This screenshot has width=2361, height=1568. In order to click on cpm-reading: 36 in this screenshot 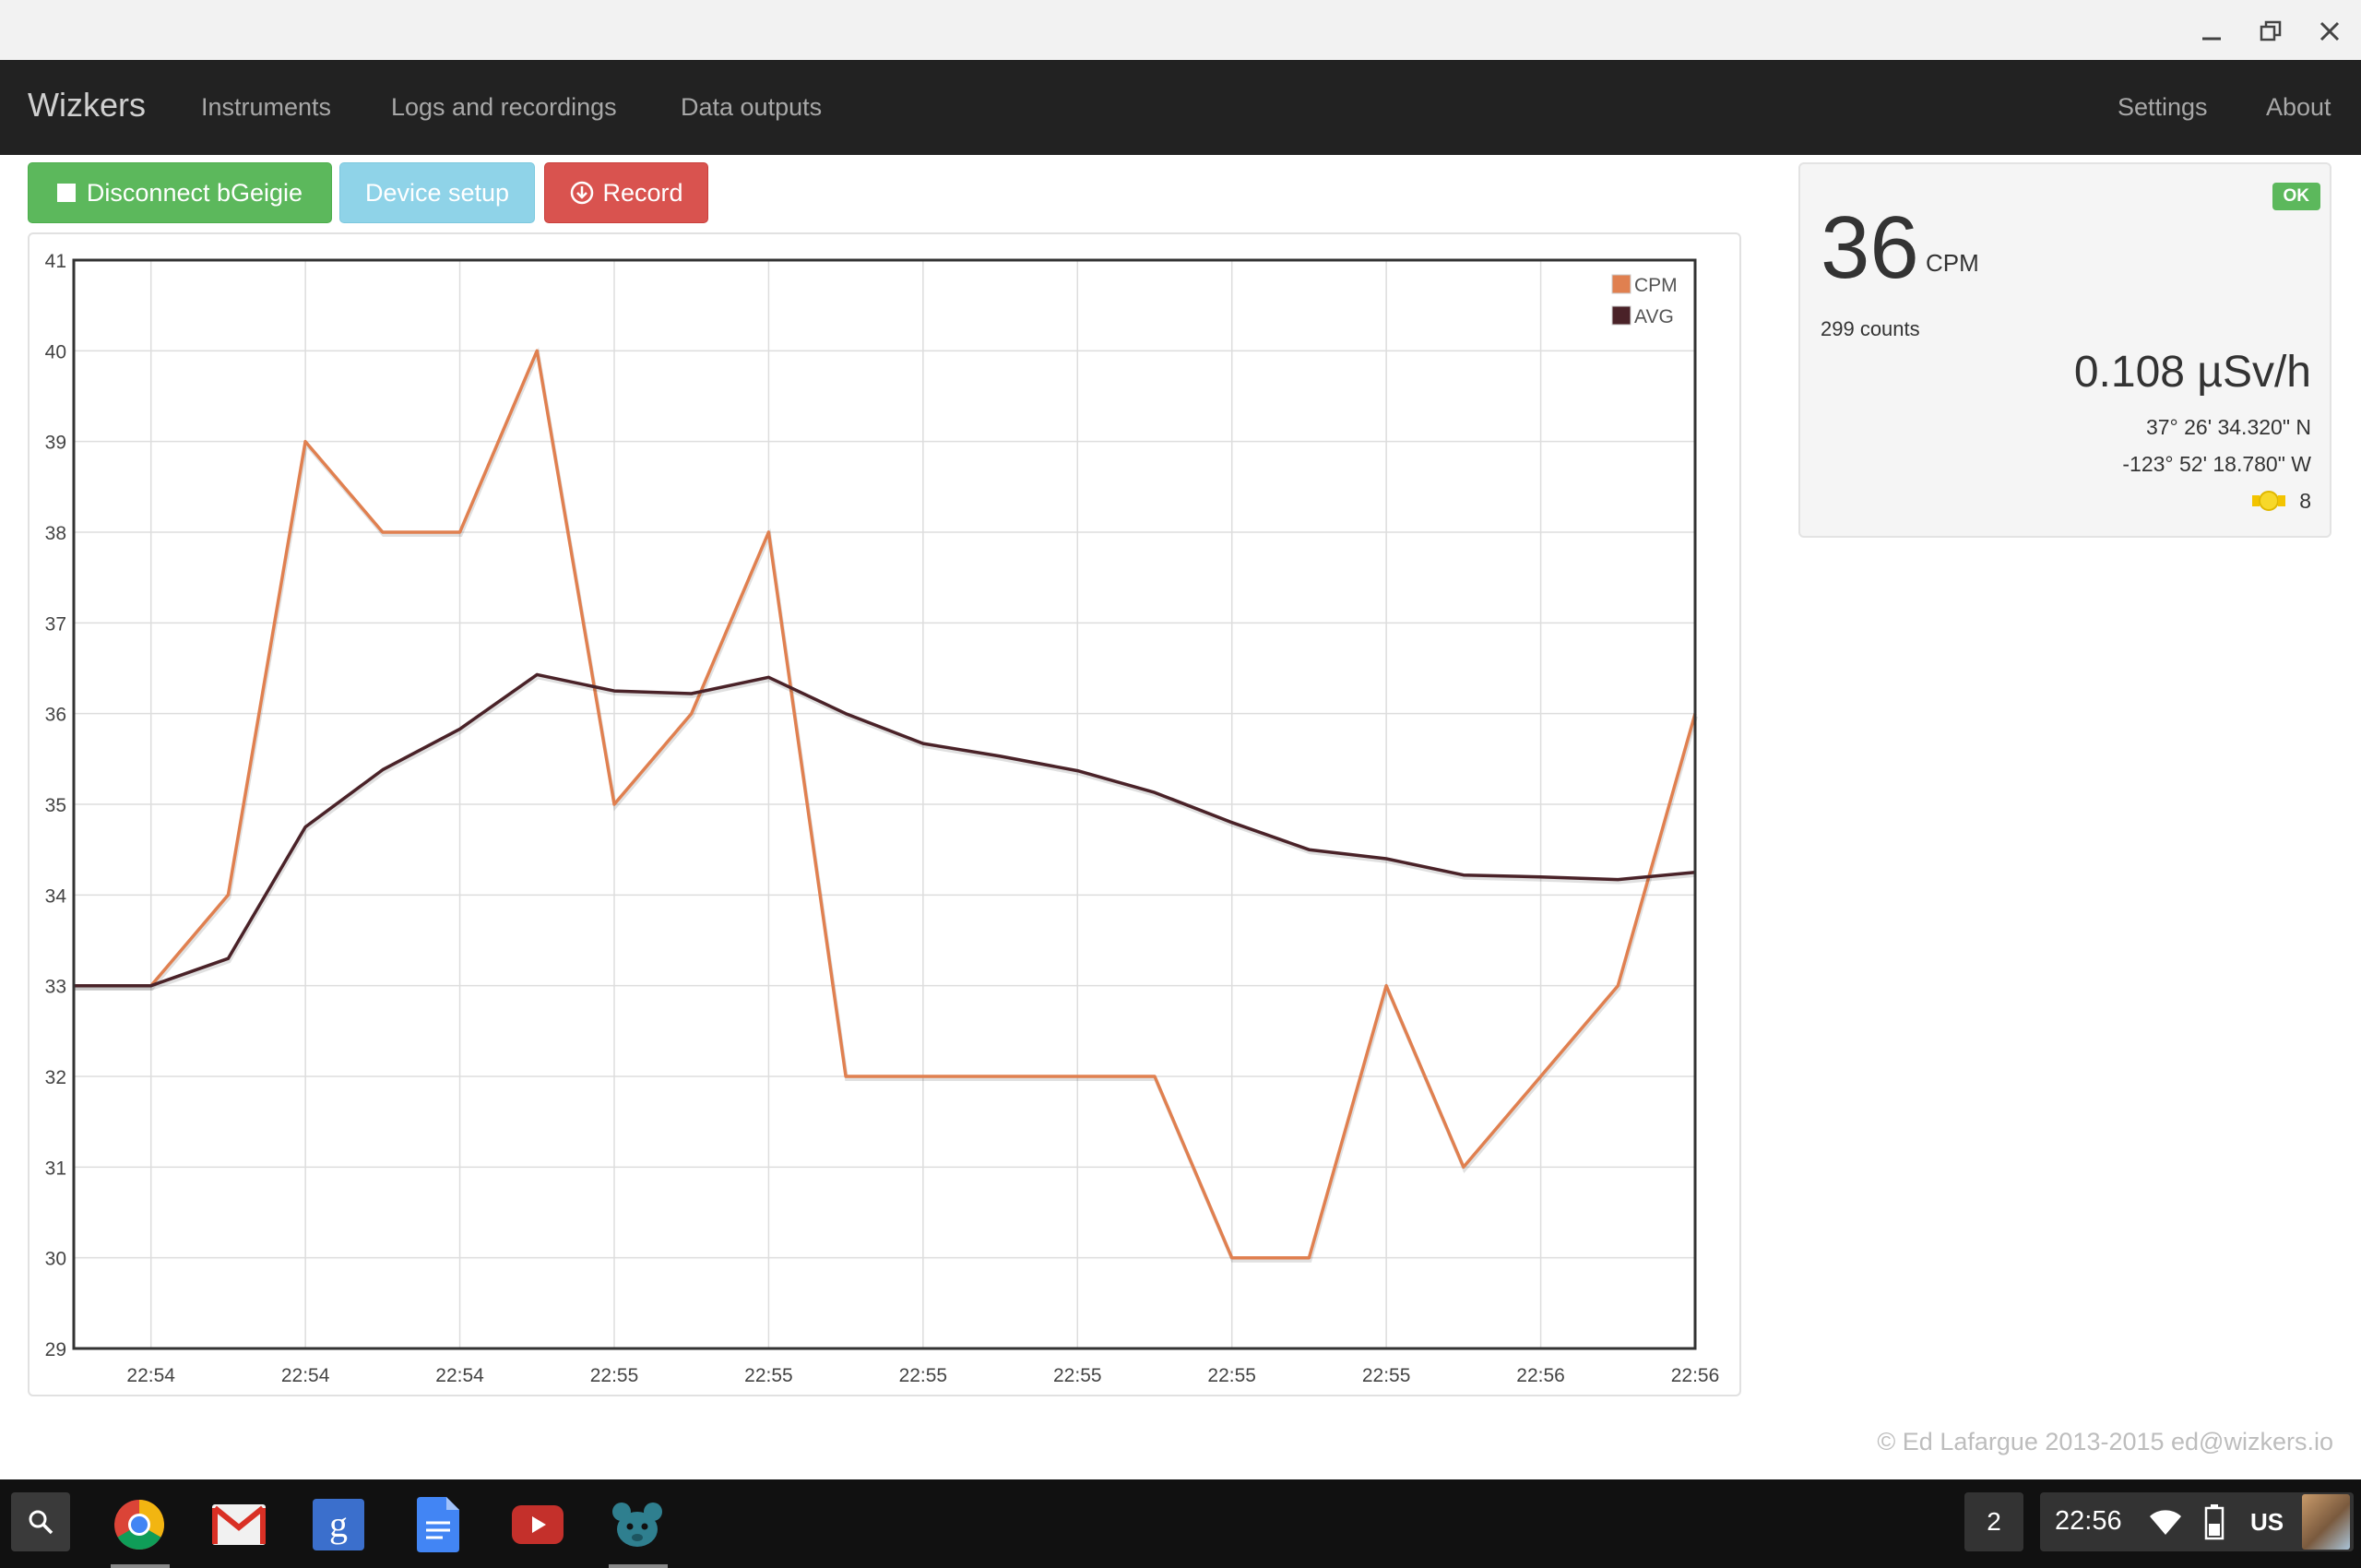, I will do `click(1870, 247)`.